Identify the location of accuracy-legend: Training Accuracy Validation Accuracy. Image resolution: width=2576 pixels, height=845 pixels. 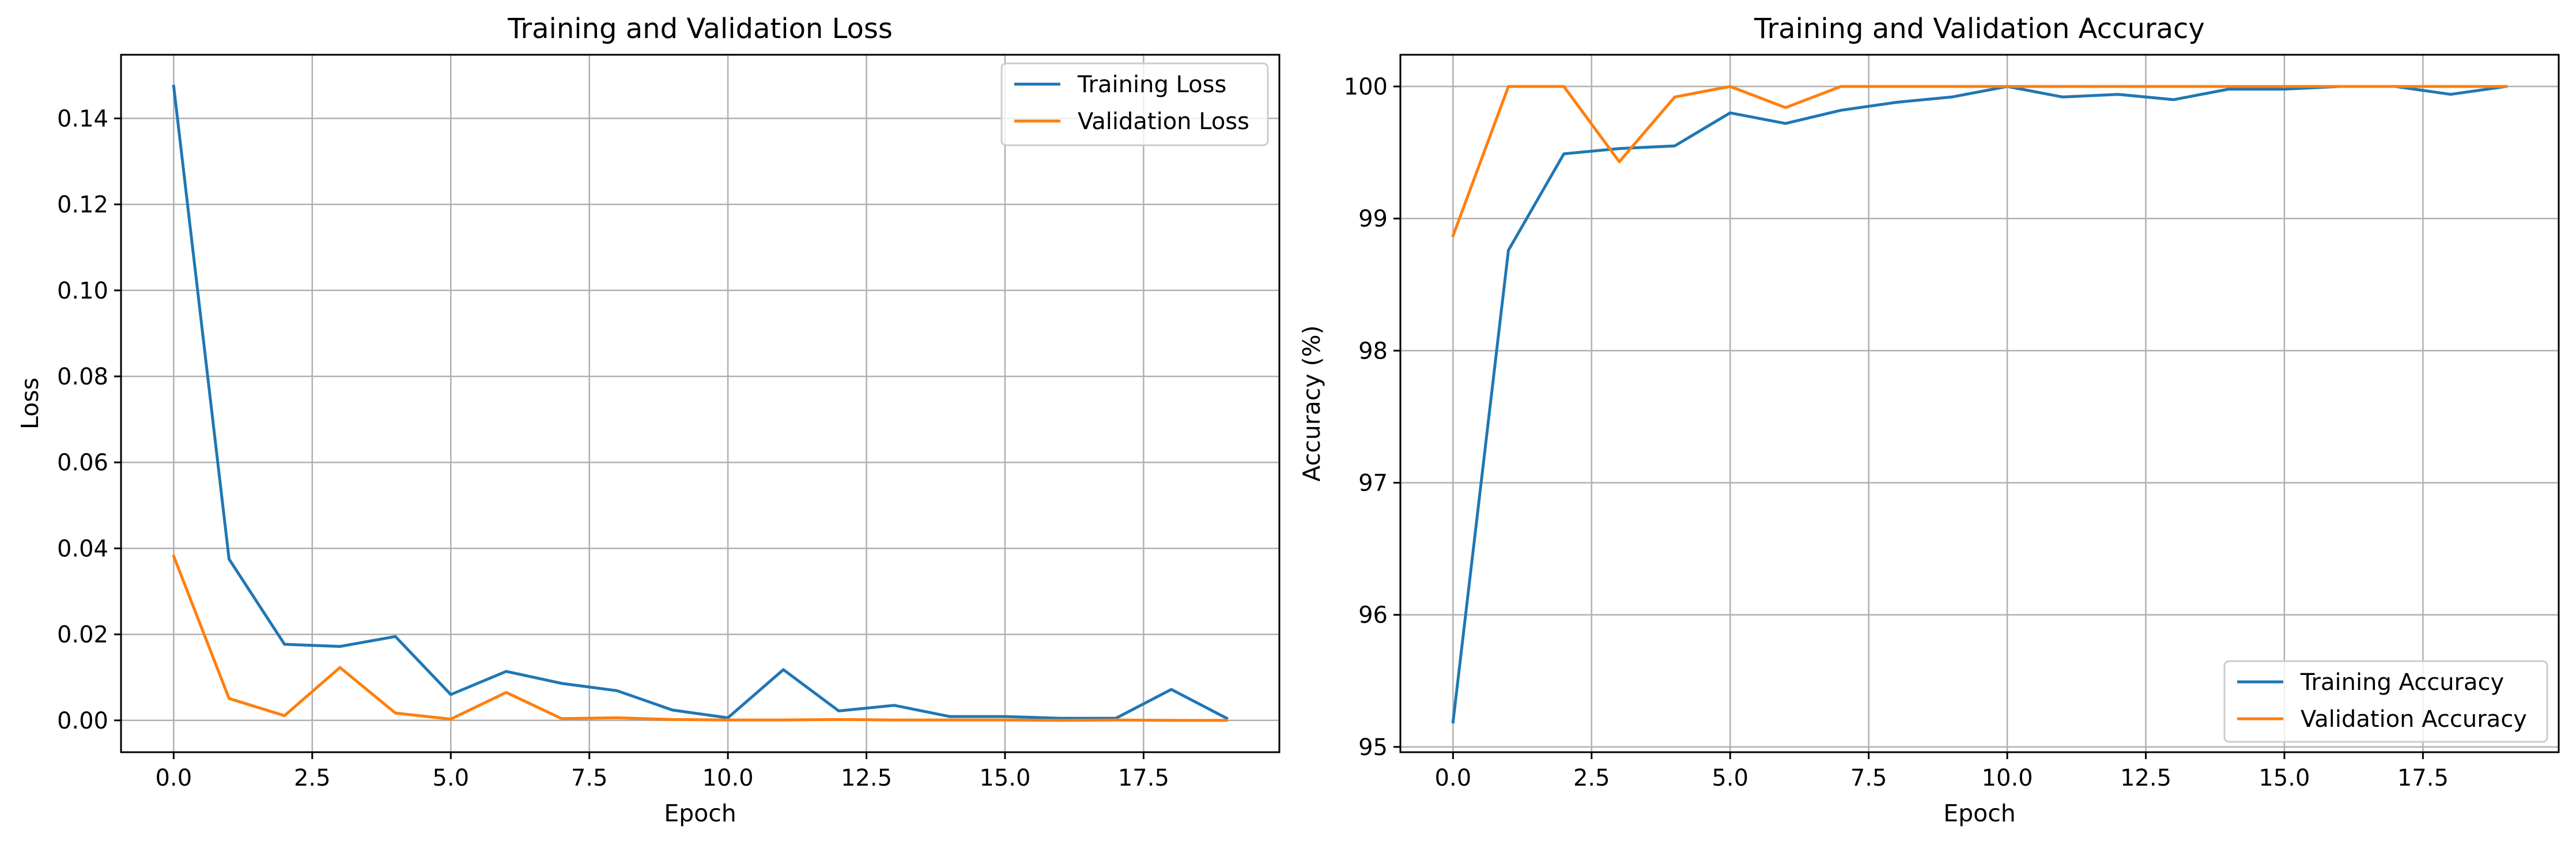
(2385, 701).